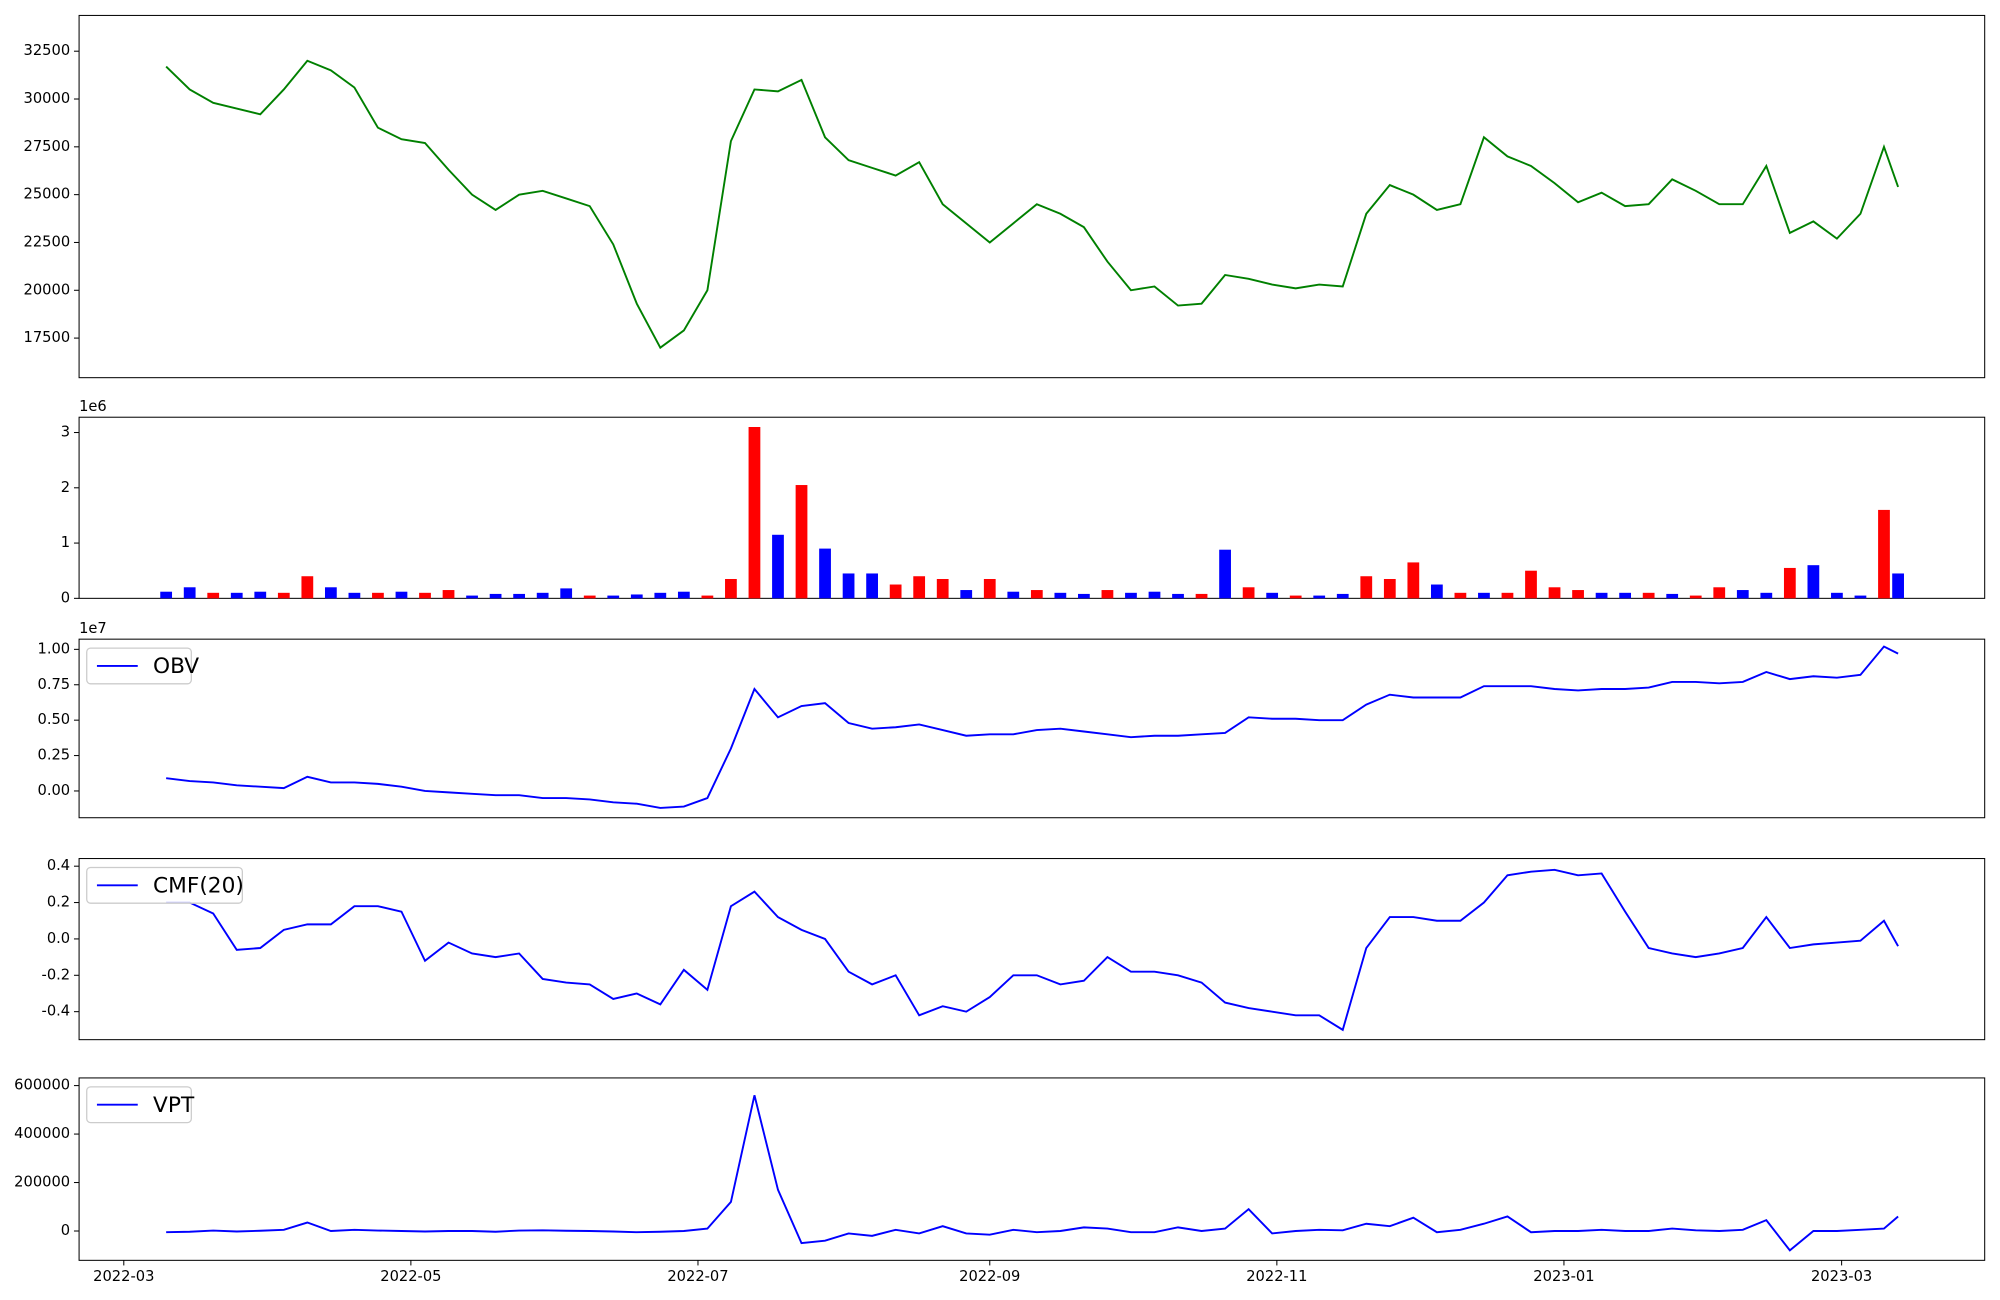  What do you see at coordinates (123, 1276) in the screenshot?
I see `x-tick-label: 2022-03` at bounding box center [123, 1276].